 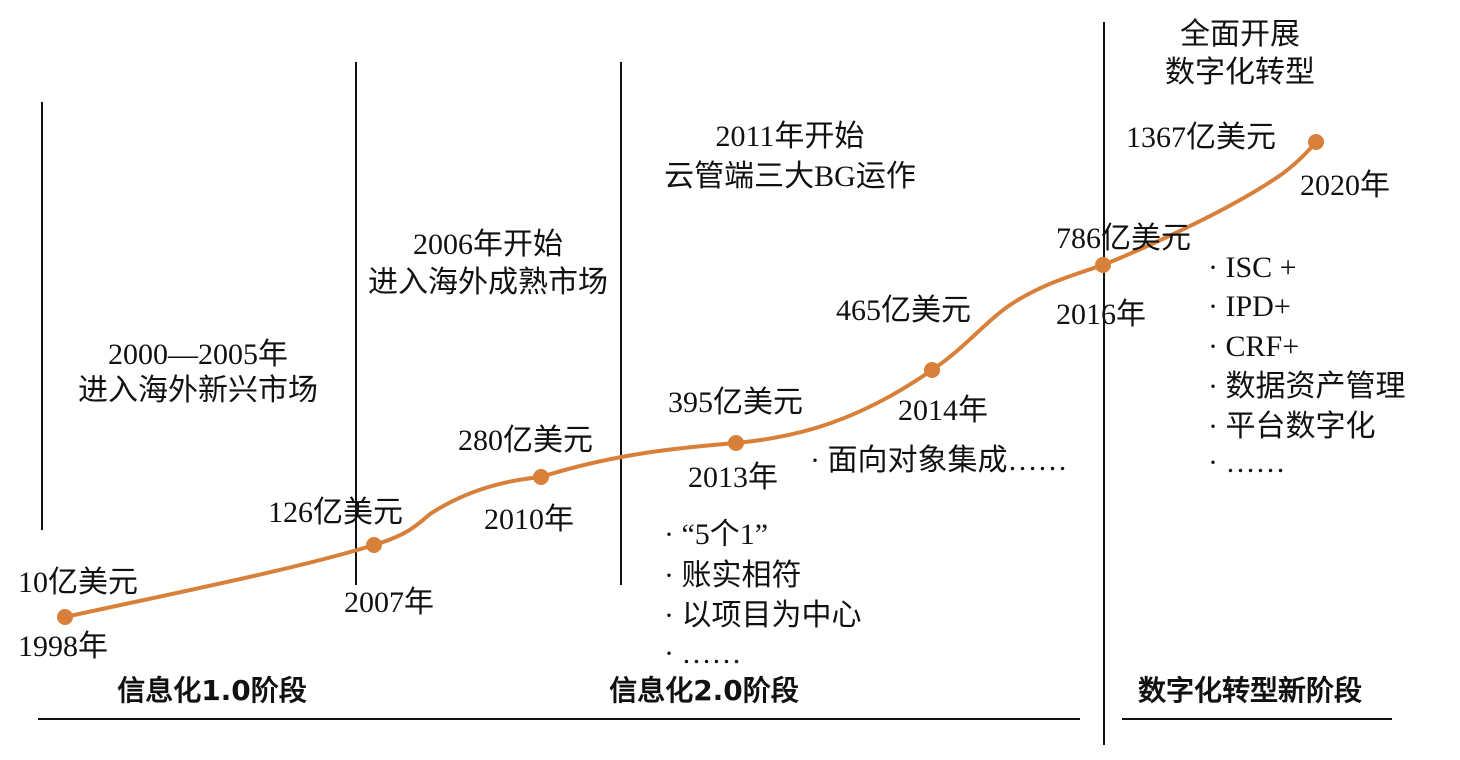 I want to click on annotation-text: 进入海外新兴市场, so click(x=198, y=390).